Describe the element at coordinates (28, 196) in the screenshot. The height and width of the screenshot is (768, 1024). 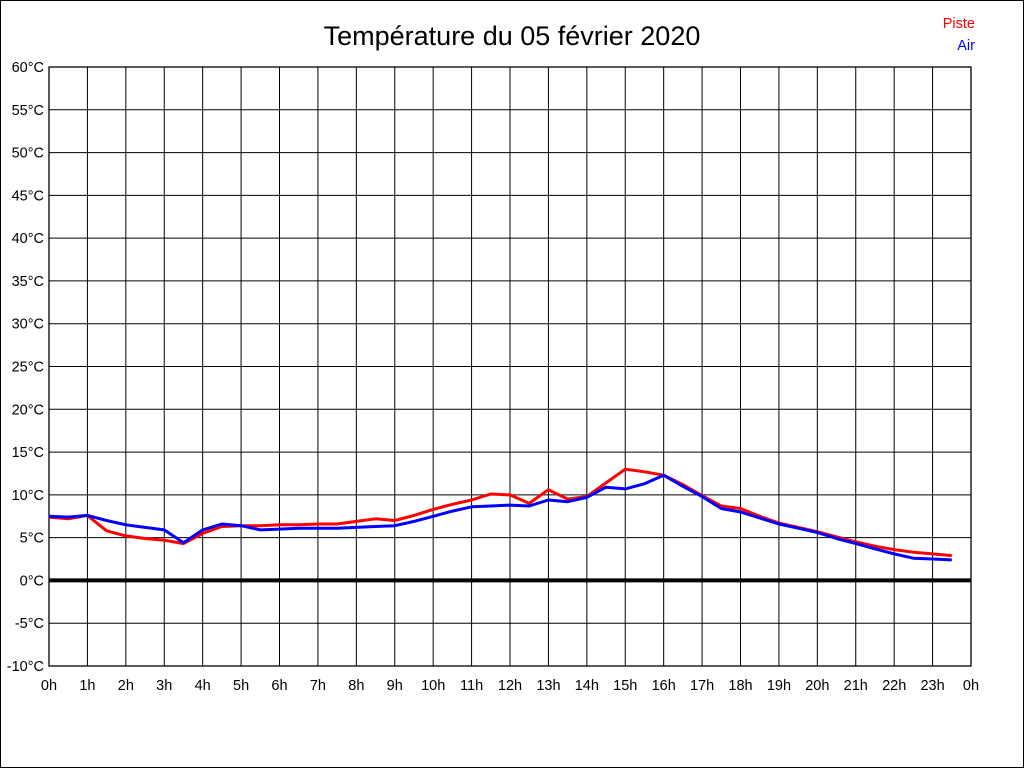
I see `y-tick-label: 45°C` at that location.